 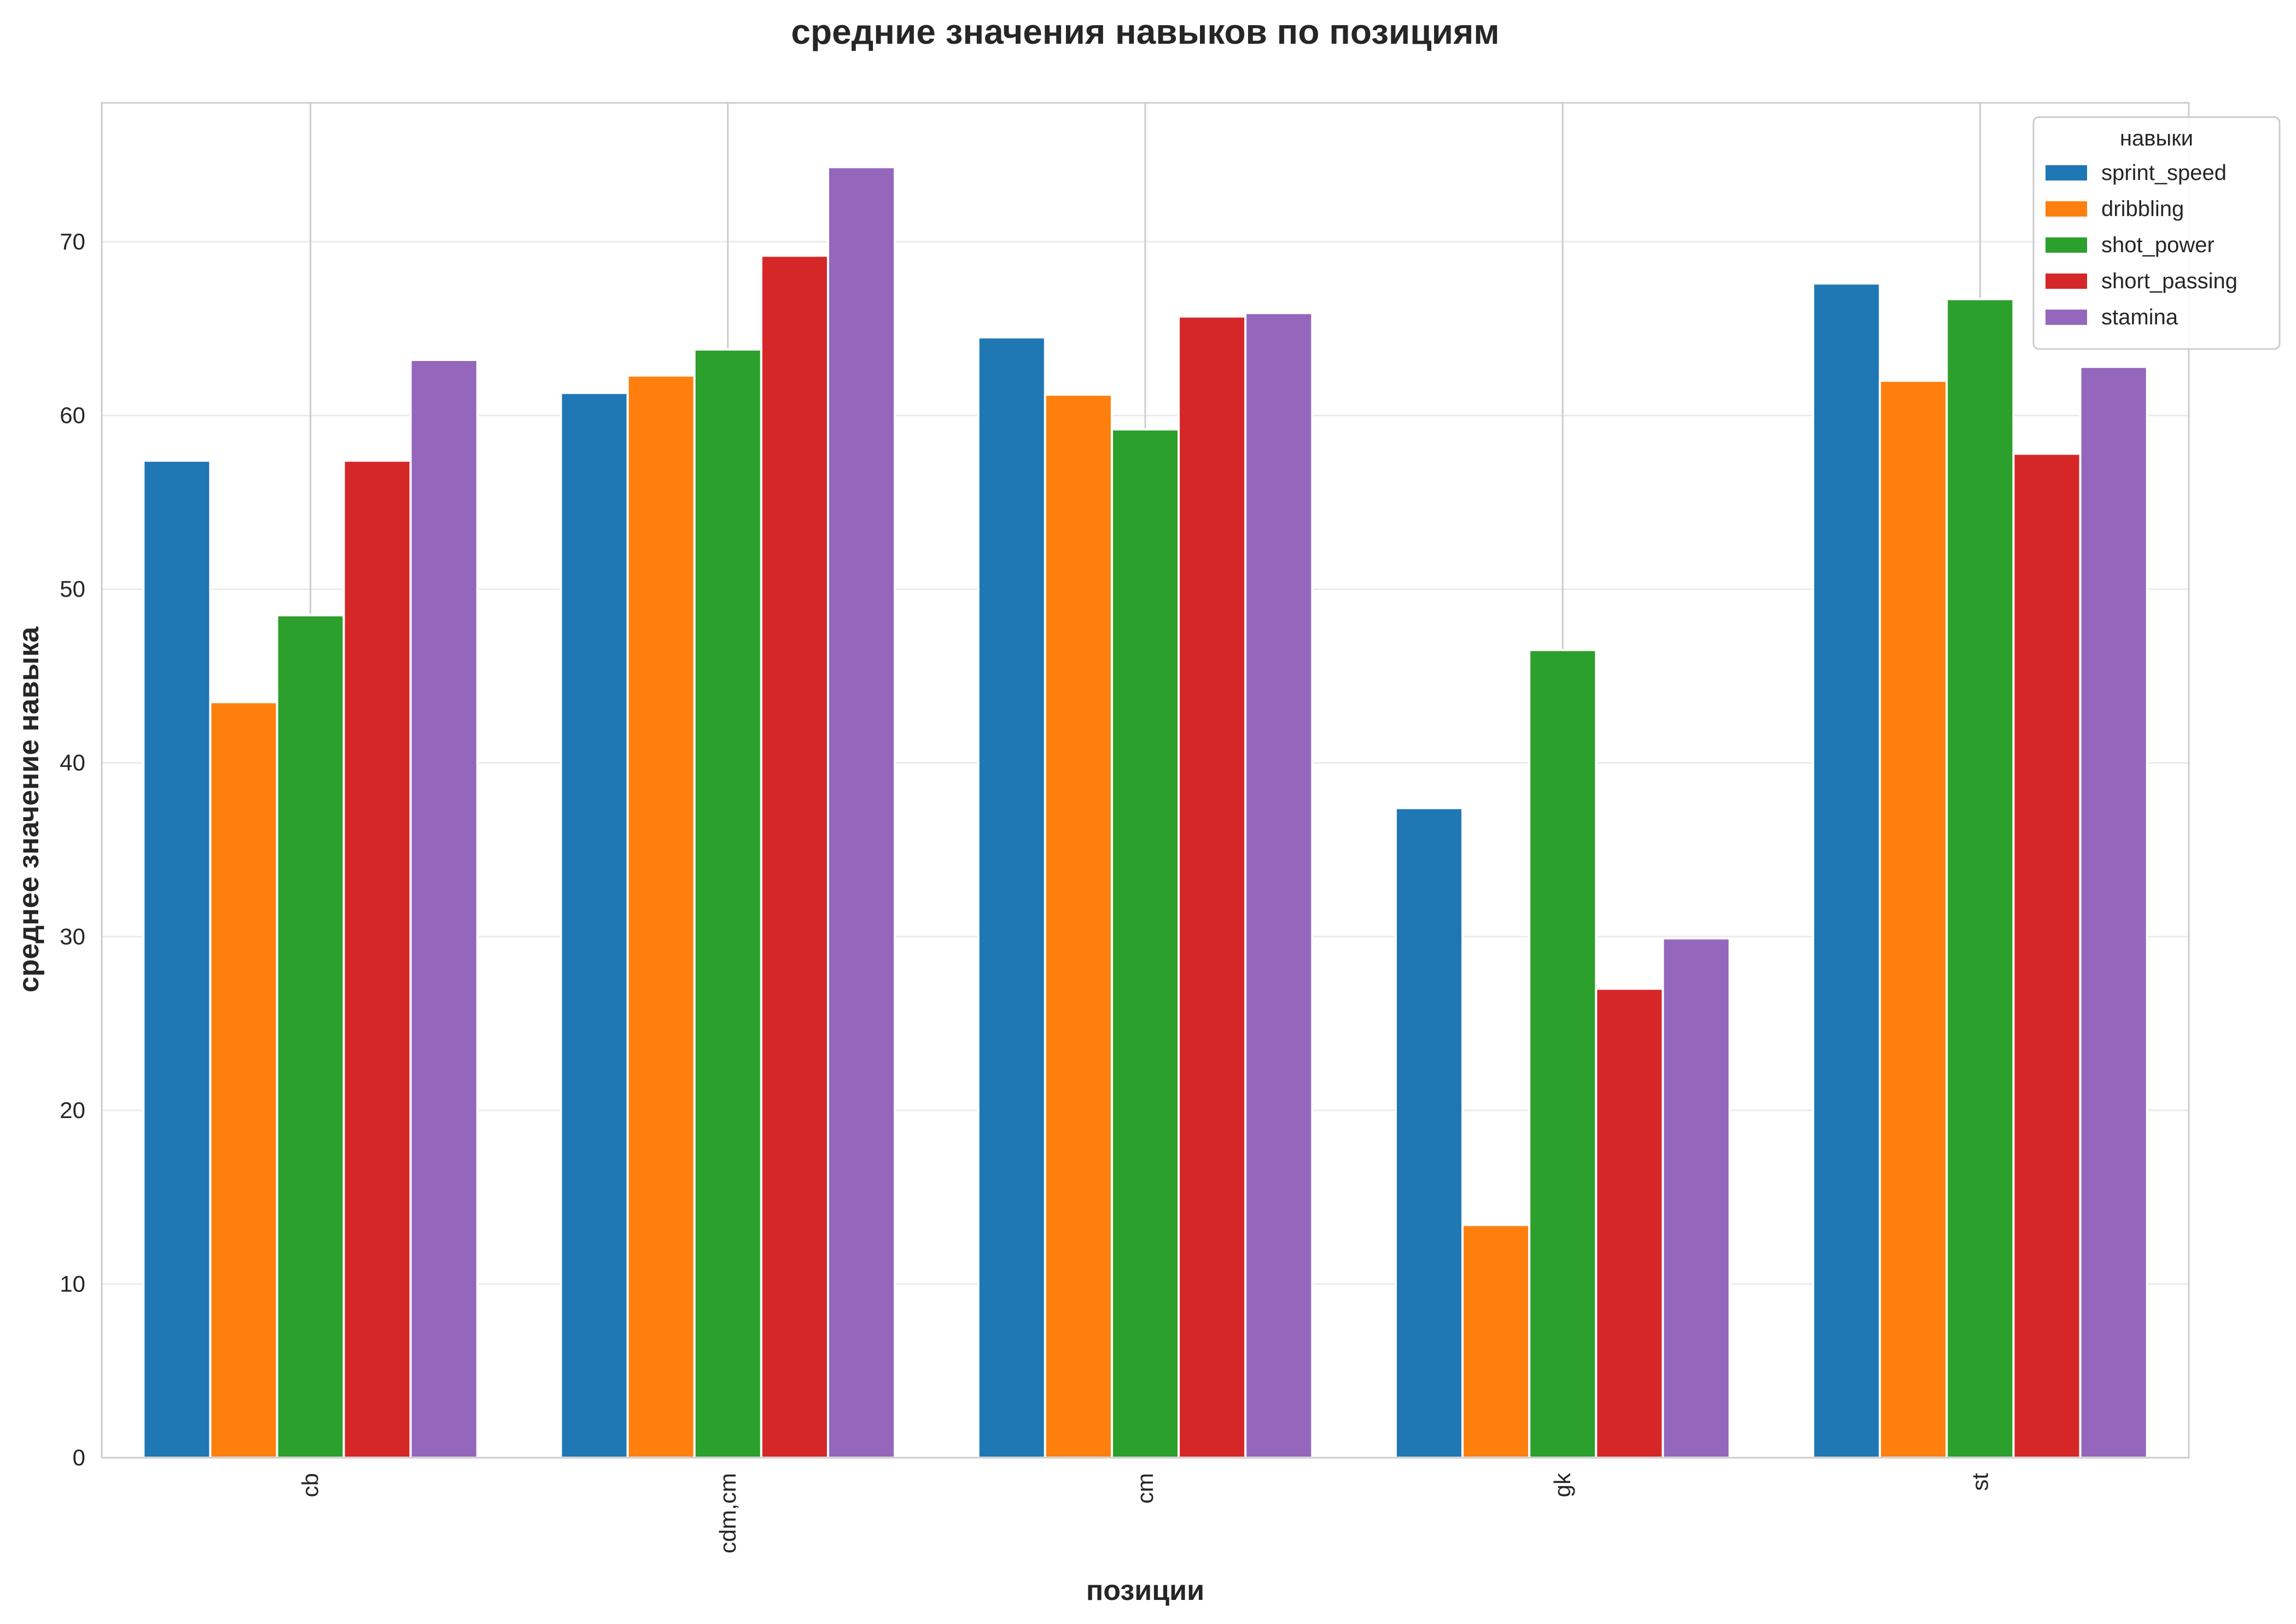 I want to click on bar-short_passing-cb, so click(x=377, y=959).